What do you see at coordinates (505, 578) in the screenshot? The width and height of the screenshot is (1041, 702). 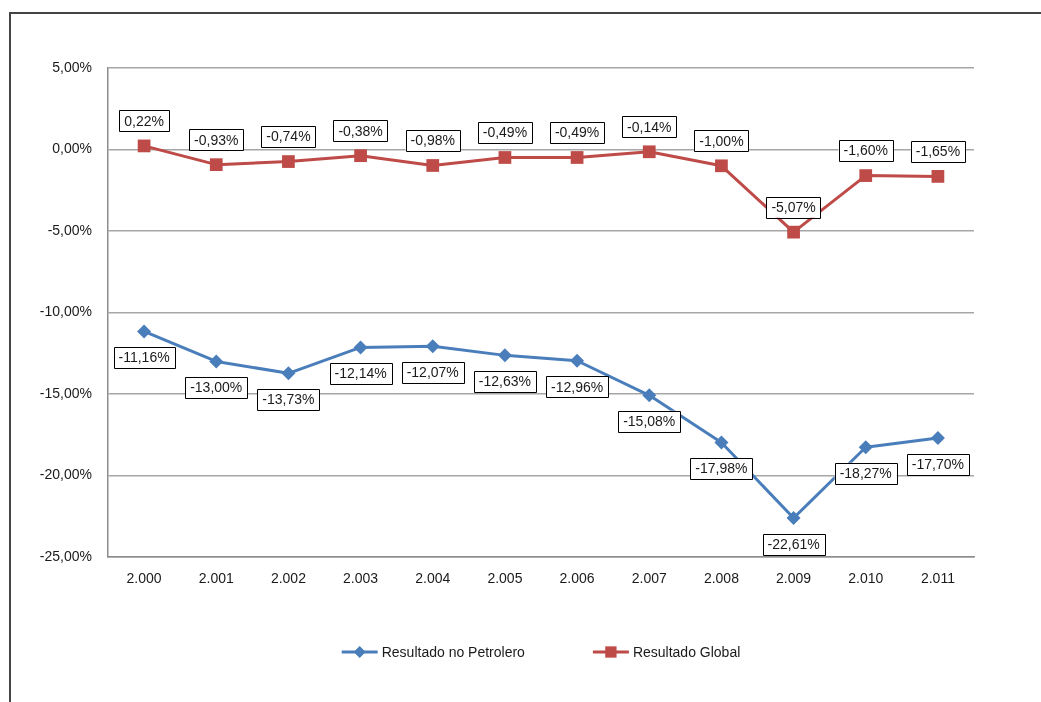 I see `x-tick-label: 2.005` at bounding box center [505, 578].